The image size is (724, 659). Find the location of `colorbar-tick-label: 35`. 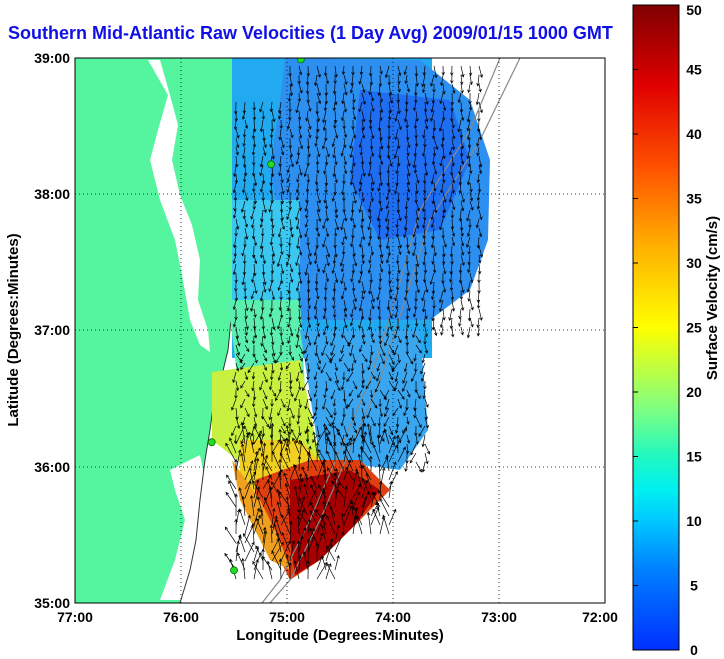

colorbar-tick-label: 35 is located at coordinates (694, 199).